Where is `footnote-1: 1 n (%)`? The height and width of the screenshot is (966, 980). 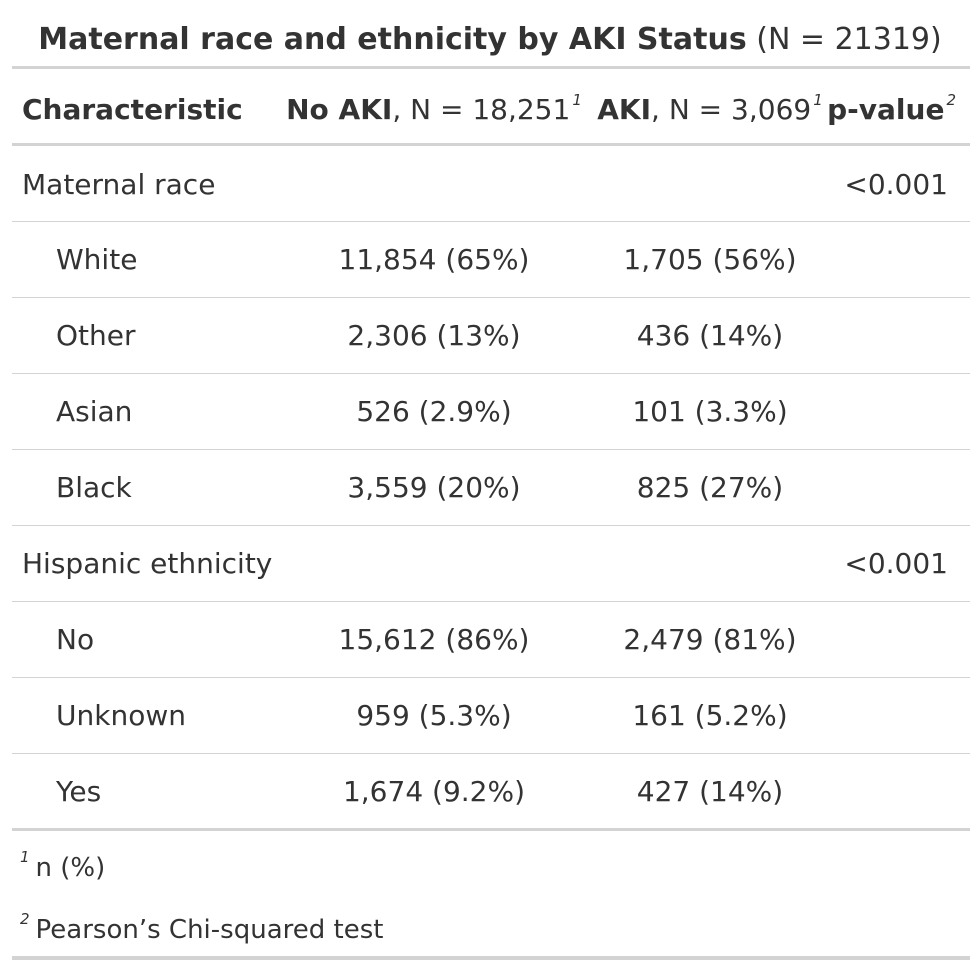
footnote-1: 1 n (%) is located at coordinates (62, 868).